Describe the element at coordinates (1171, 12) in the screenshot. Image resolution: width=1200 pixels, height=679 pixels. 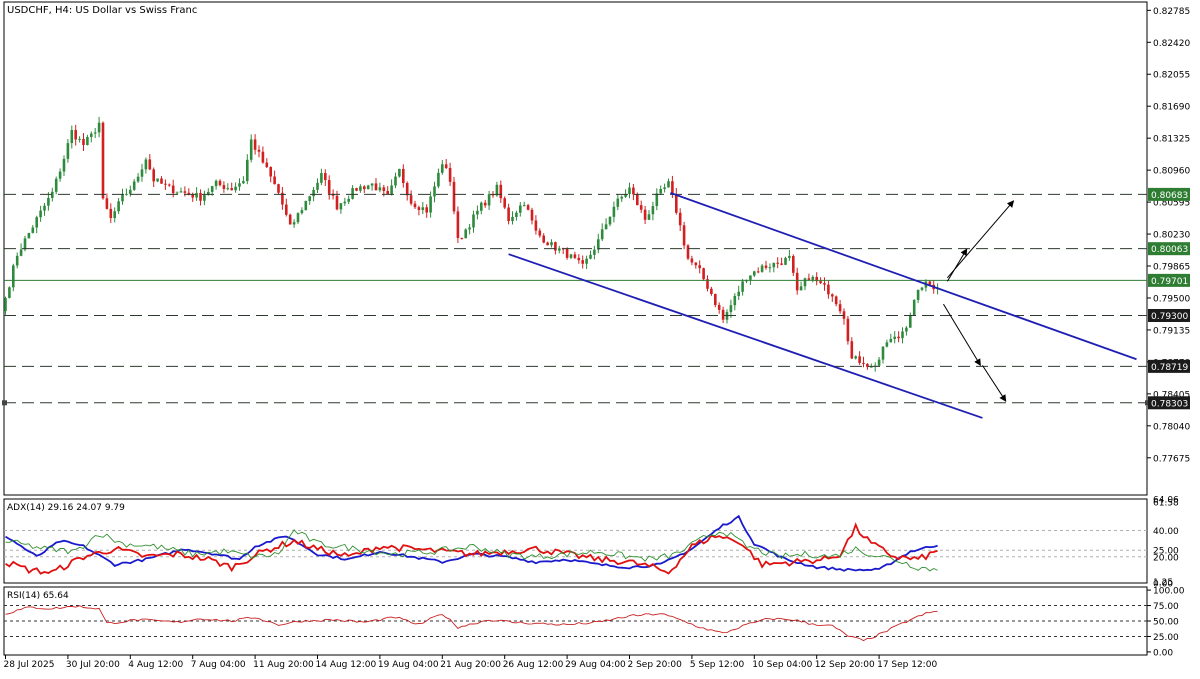
I see `price-axis-label: 0.82785` at that location.